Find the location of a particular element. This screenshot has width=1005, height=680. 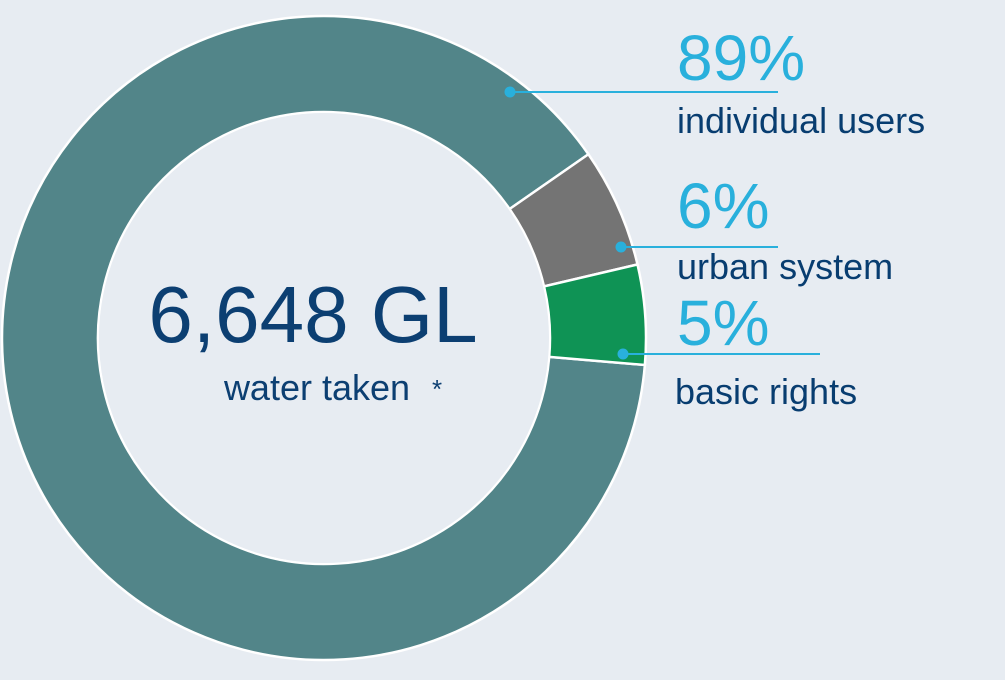

slice-category-label-1: urban system is located at coordinates (785, 266).